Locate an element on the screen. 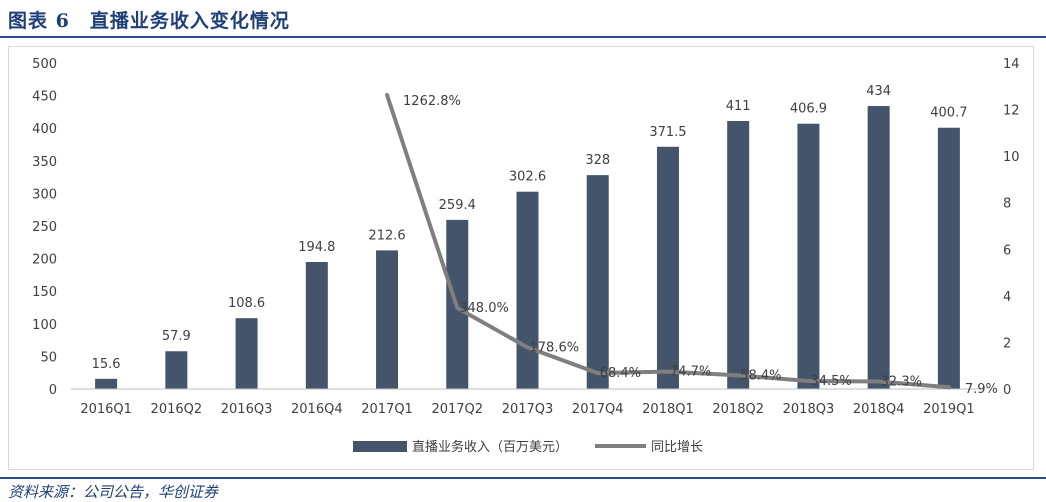 Image resolution: width=1046 pixels, height=502 pixels. figure-header: 图表 6 直播业务收入变化情况 is located at coordinates (523, 17).